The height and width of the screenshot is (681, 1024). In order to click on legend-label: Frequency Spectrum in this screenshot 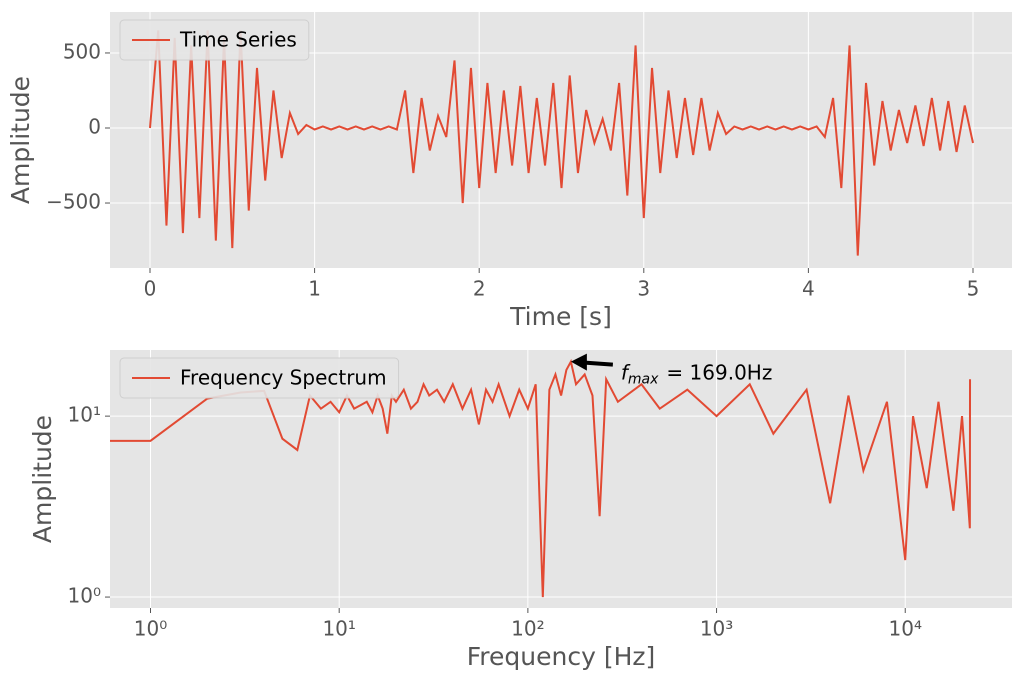, I will do `click(283, 378)`.